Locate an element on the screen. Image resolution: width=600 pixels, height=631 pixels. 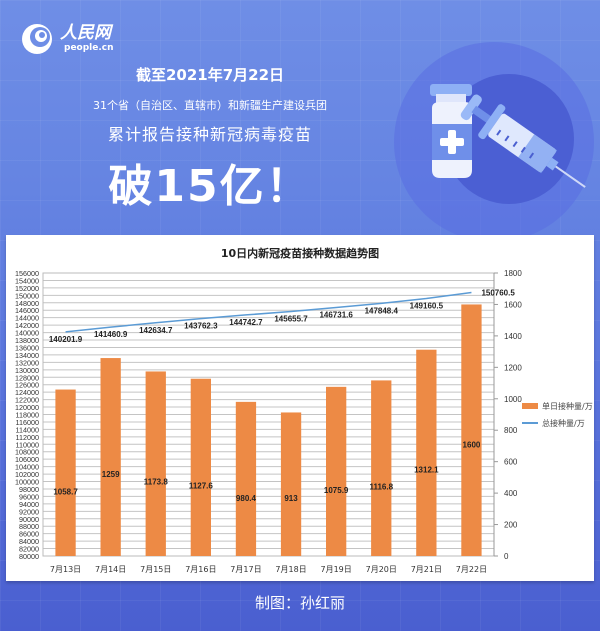
svg-text: 102000 is located at coordinates (27, 474).